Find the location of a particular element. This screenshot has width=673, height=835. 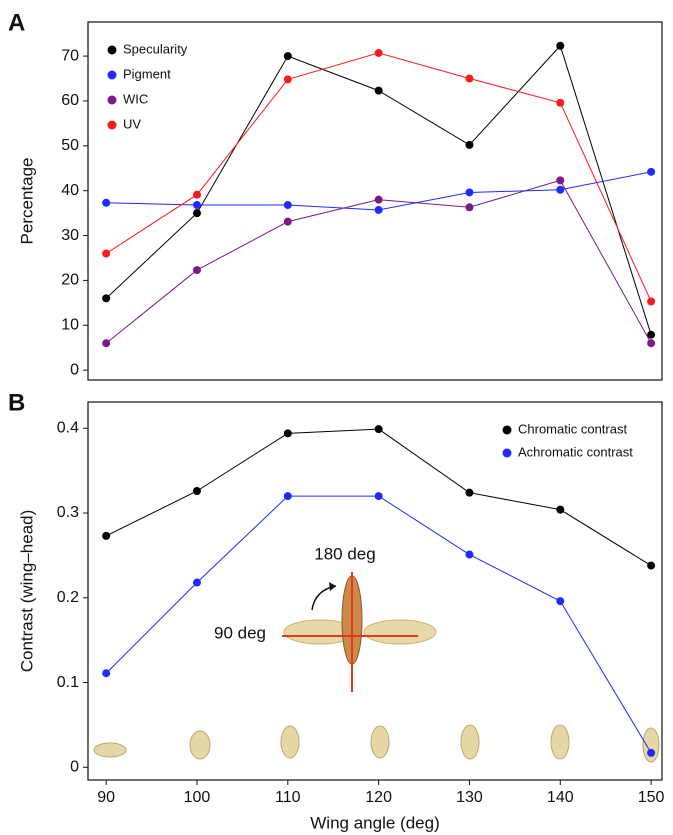

y-tick-label: 0.2 is located at coordinates (68, 597).